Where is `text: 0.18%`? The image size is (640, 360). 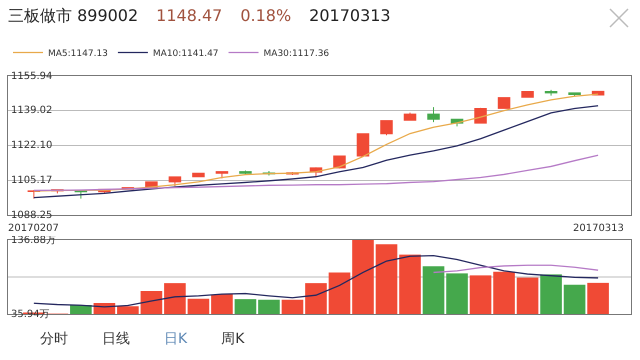 text: 0.18% is located at coordinates (266, 15).